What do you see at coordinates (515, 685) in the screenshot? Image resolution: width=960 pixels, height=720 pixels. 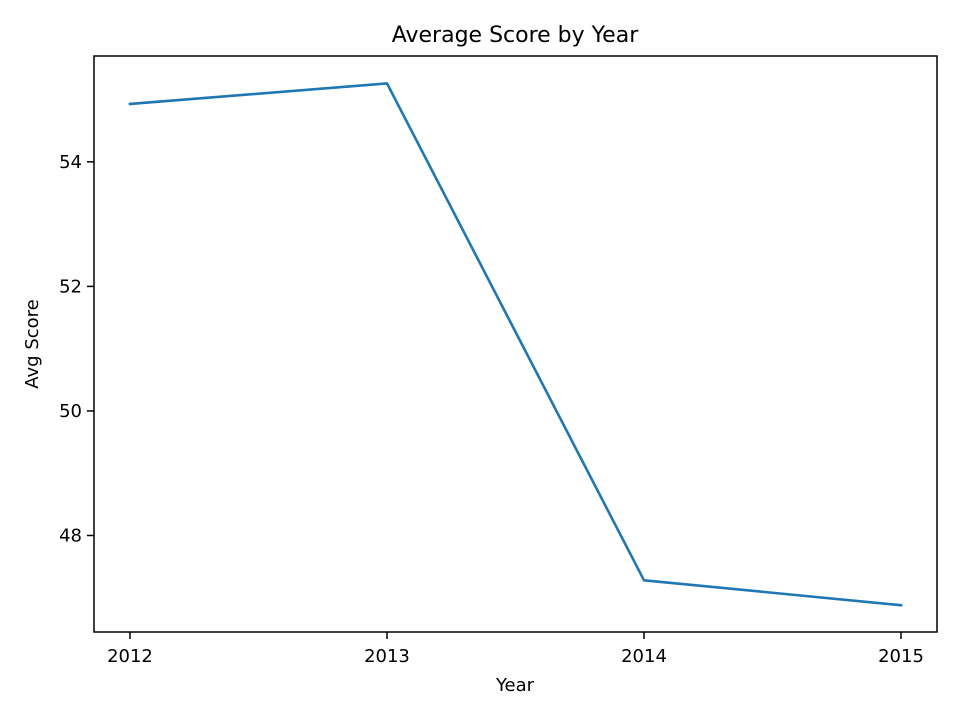 I see `x-axis-label: Year` at bounding box center [515, 685].